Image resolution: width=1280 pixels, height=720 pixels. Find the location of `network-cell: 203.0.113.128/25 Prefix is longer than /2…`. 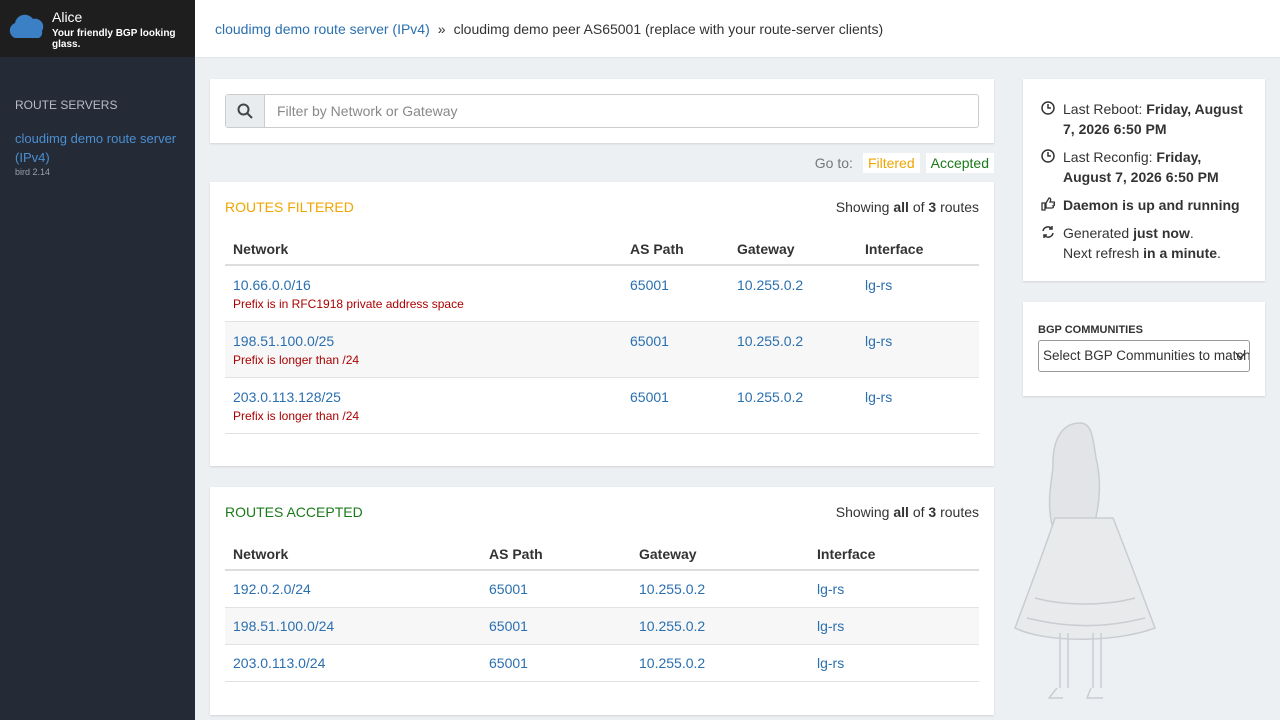

network-cell: 203.0.113.128/25 Prefix is longer than /2… is located at coordinates (431, 411).